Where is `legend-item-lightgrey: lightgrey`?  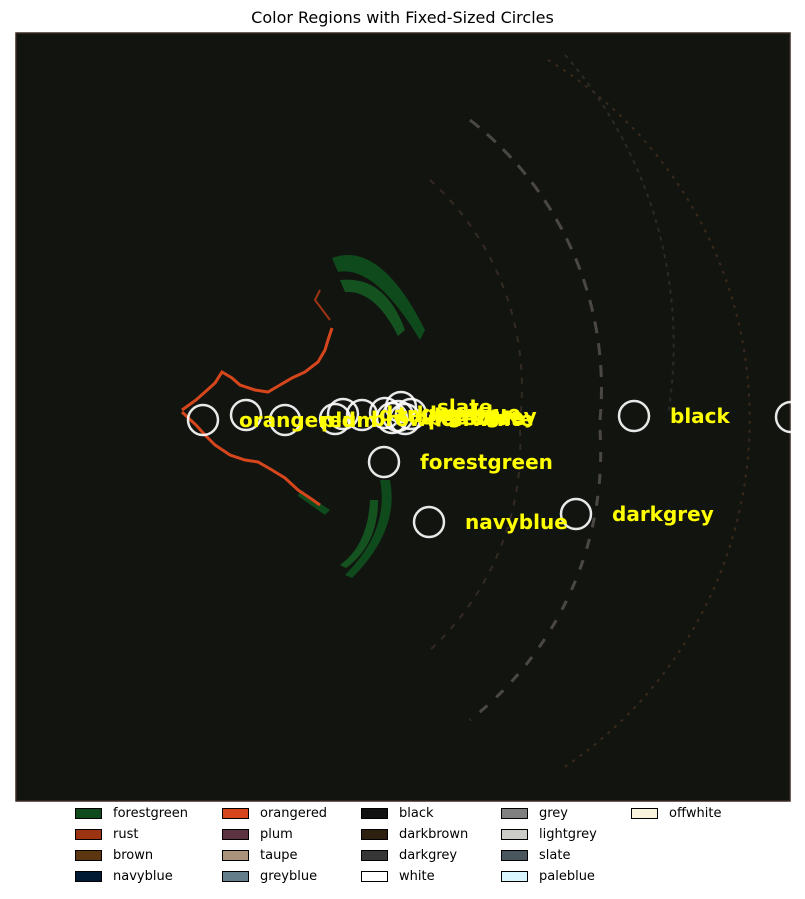 legend-item-lightgrey: lightgrey is located at coordinates (549, 834).